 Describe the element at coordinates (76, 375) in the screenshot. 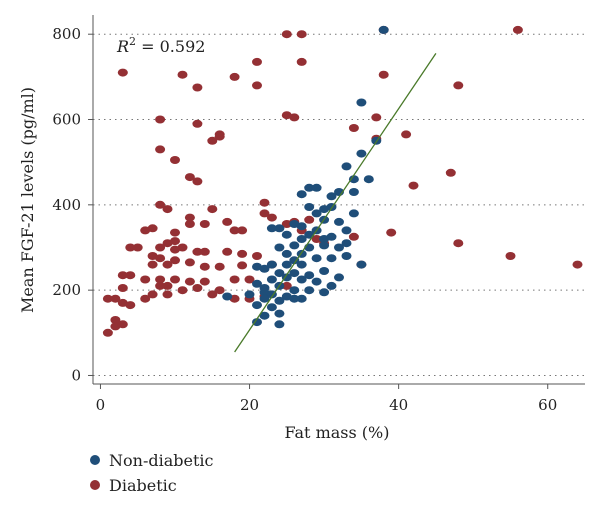

I see `y-tick-label-0: 0` at that location.